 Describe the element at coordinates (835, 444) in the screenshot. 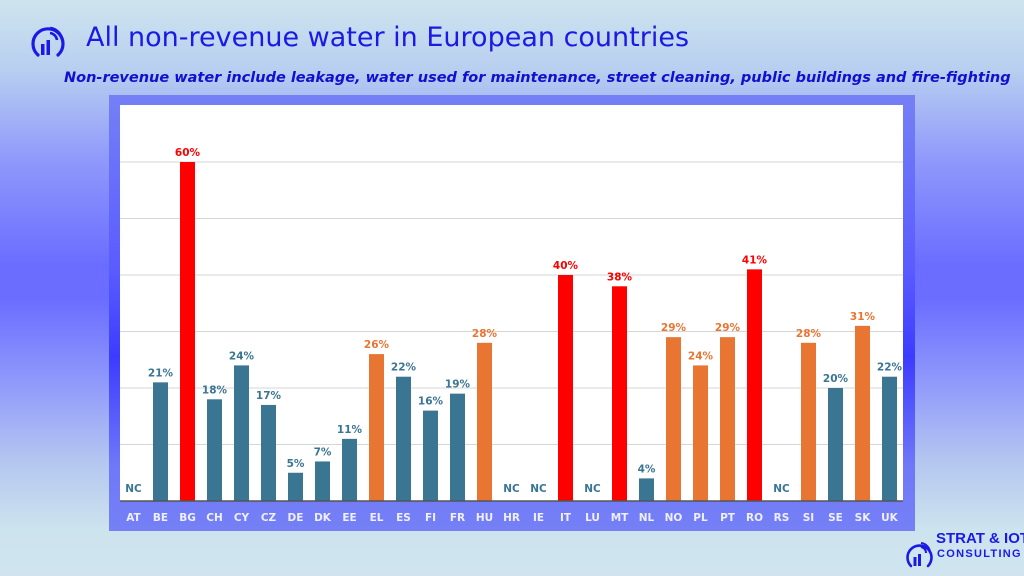

I see `bar-se` at that location.